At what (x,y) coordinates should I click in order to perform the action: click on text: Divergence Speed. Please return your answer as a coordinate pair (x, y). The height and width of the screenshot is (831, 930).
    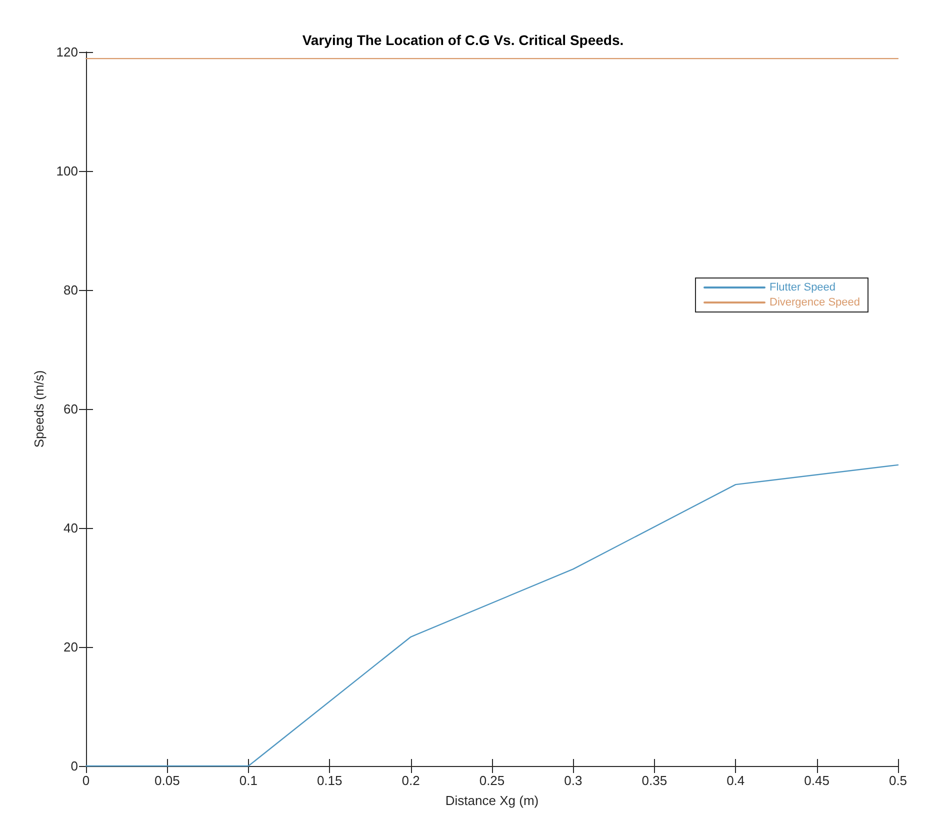
    Looking at the image, I should click on (814, 302).